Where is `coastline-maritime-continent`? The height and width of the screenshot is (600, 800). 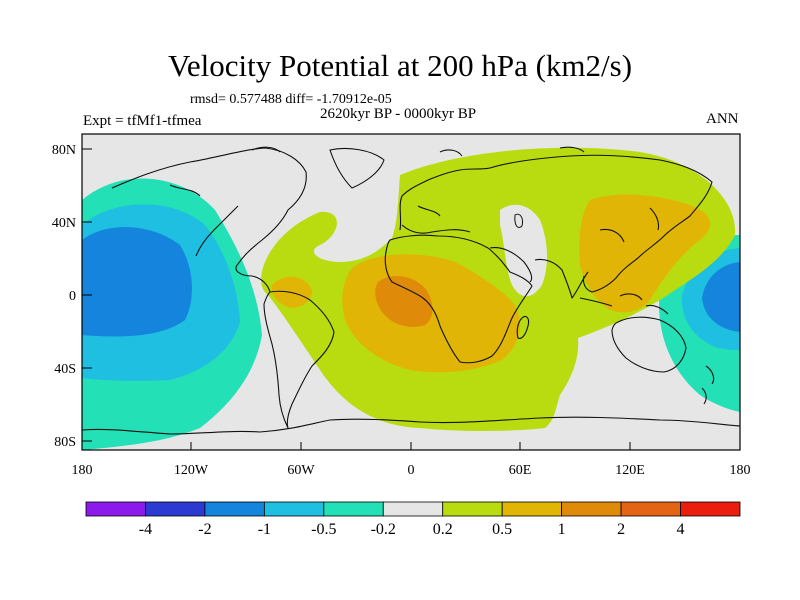
coastline-maritime-continent is located at coordinates (624, 304).